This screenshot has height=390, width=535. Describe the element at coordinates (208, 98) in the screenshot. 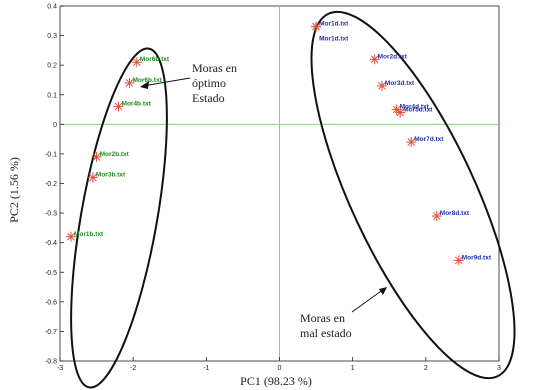

I see `annotation-good-line-3: Estado` at that location.